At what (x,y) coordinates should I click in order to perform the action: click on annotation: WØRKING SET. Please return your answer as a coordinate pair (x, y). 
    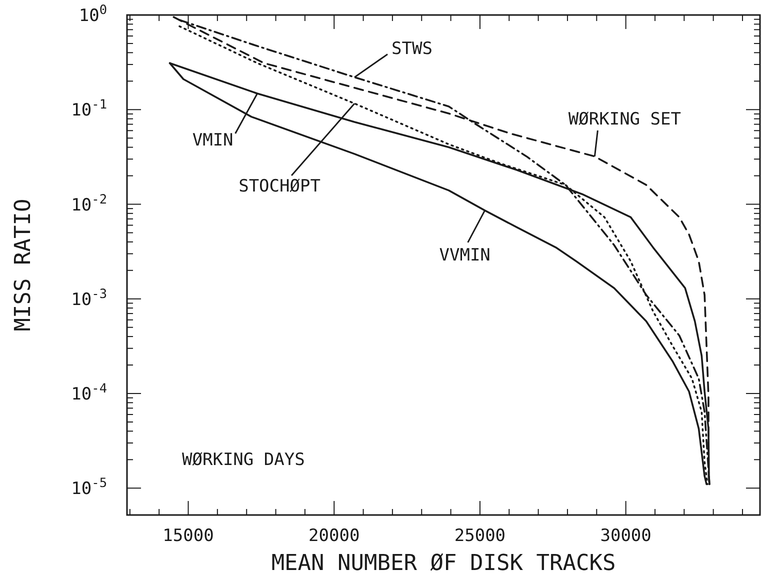
    Looking at the image, I should click on (624, 119).